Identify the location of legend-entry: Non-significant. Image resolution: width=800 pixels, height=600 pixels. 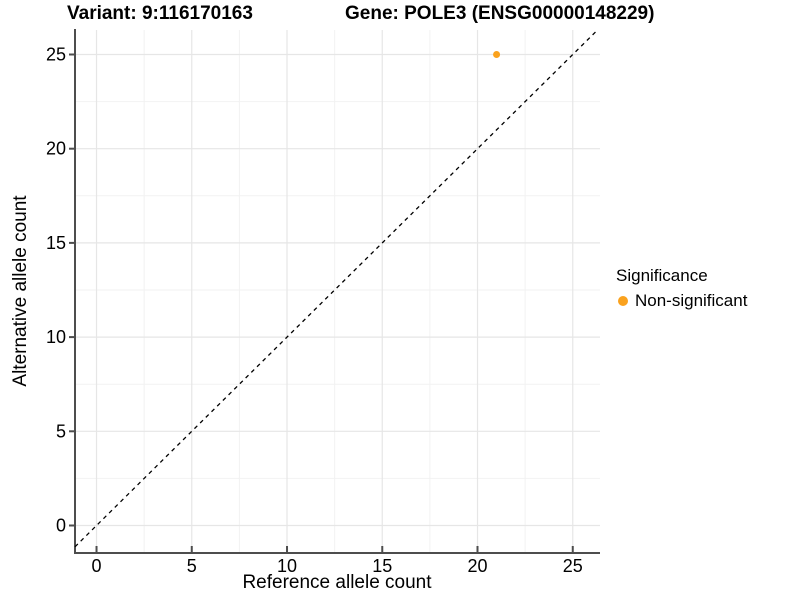
(681, 301).